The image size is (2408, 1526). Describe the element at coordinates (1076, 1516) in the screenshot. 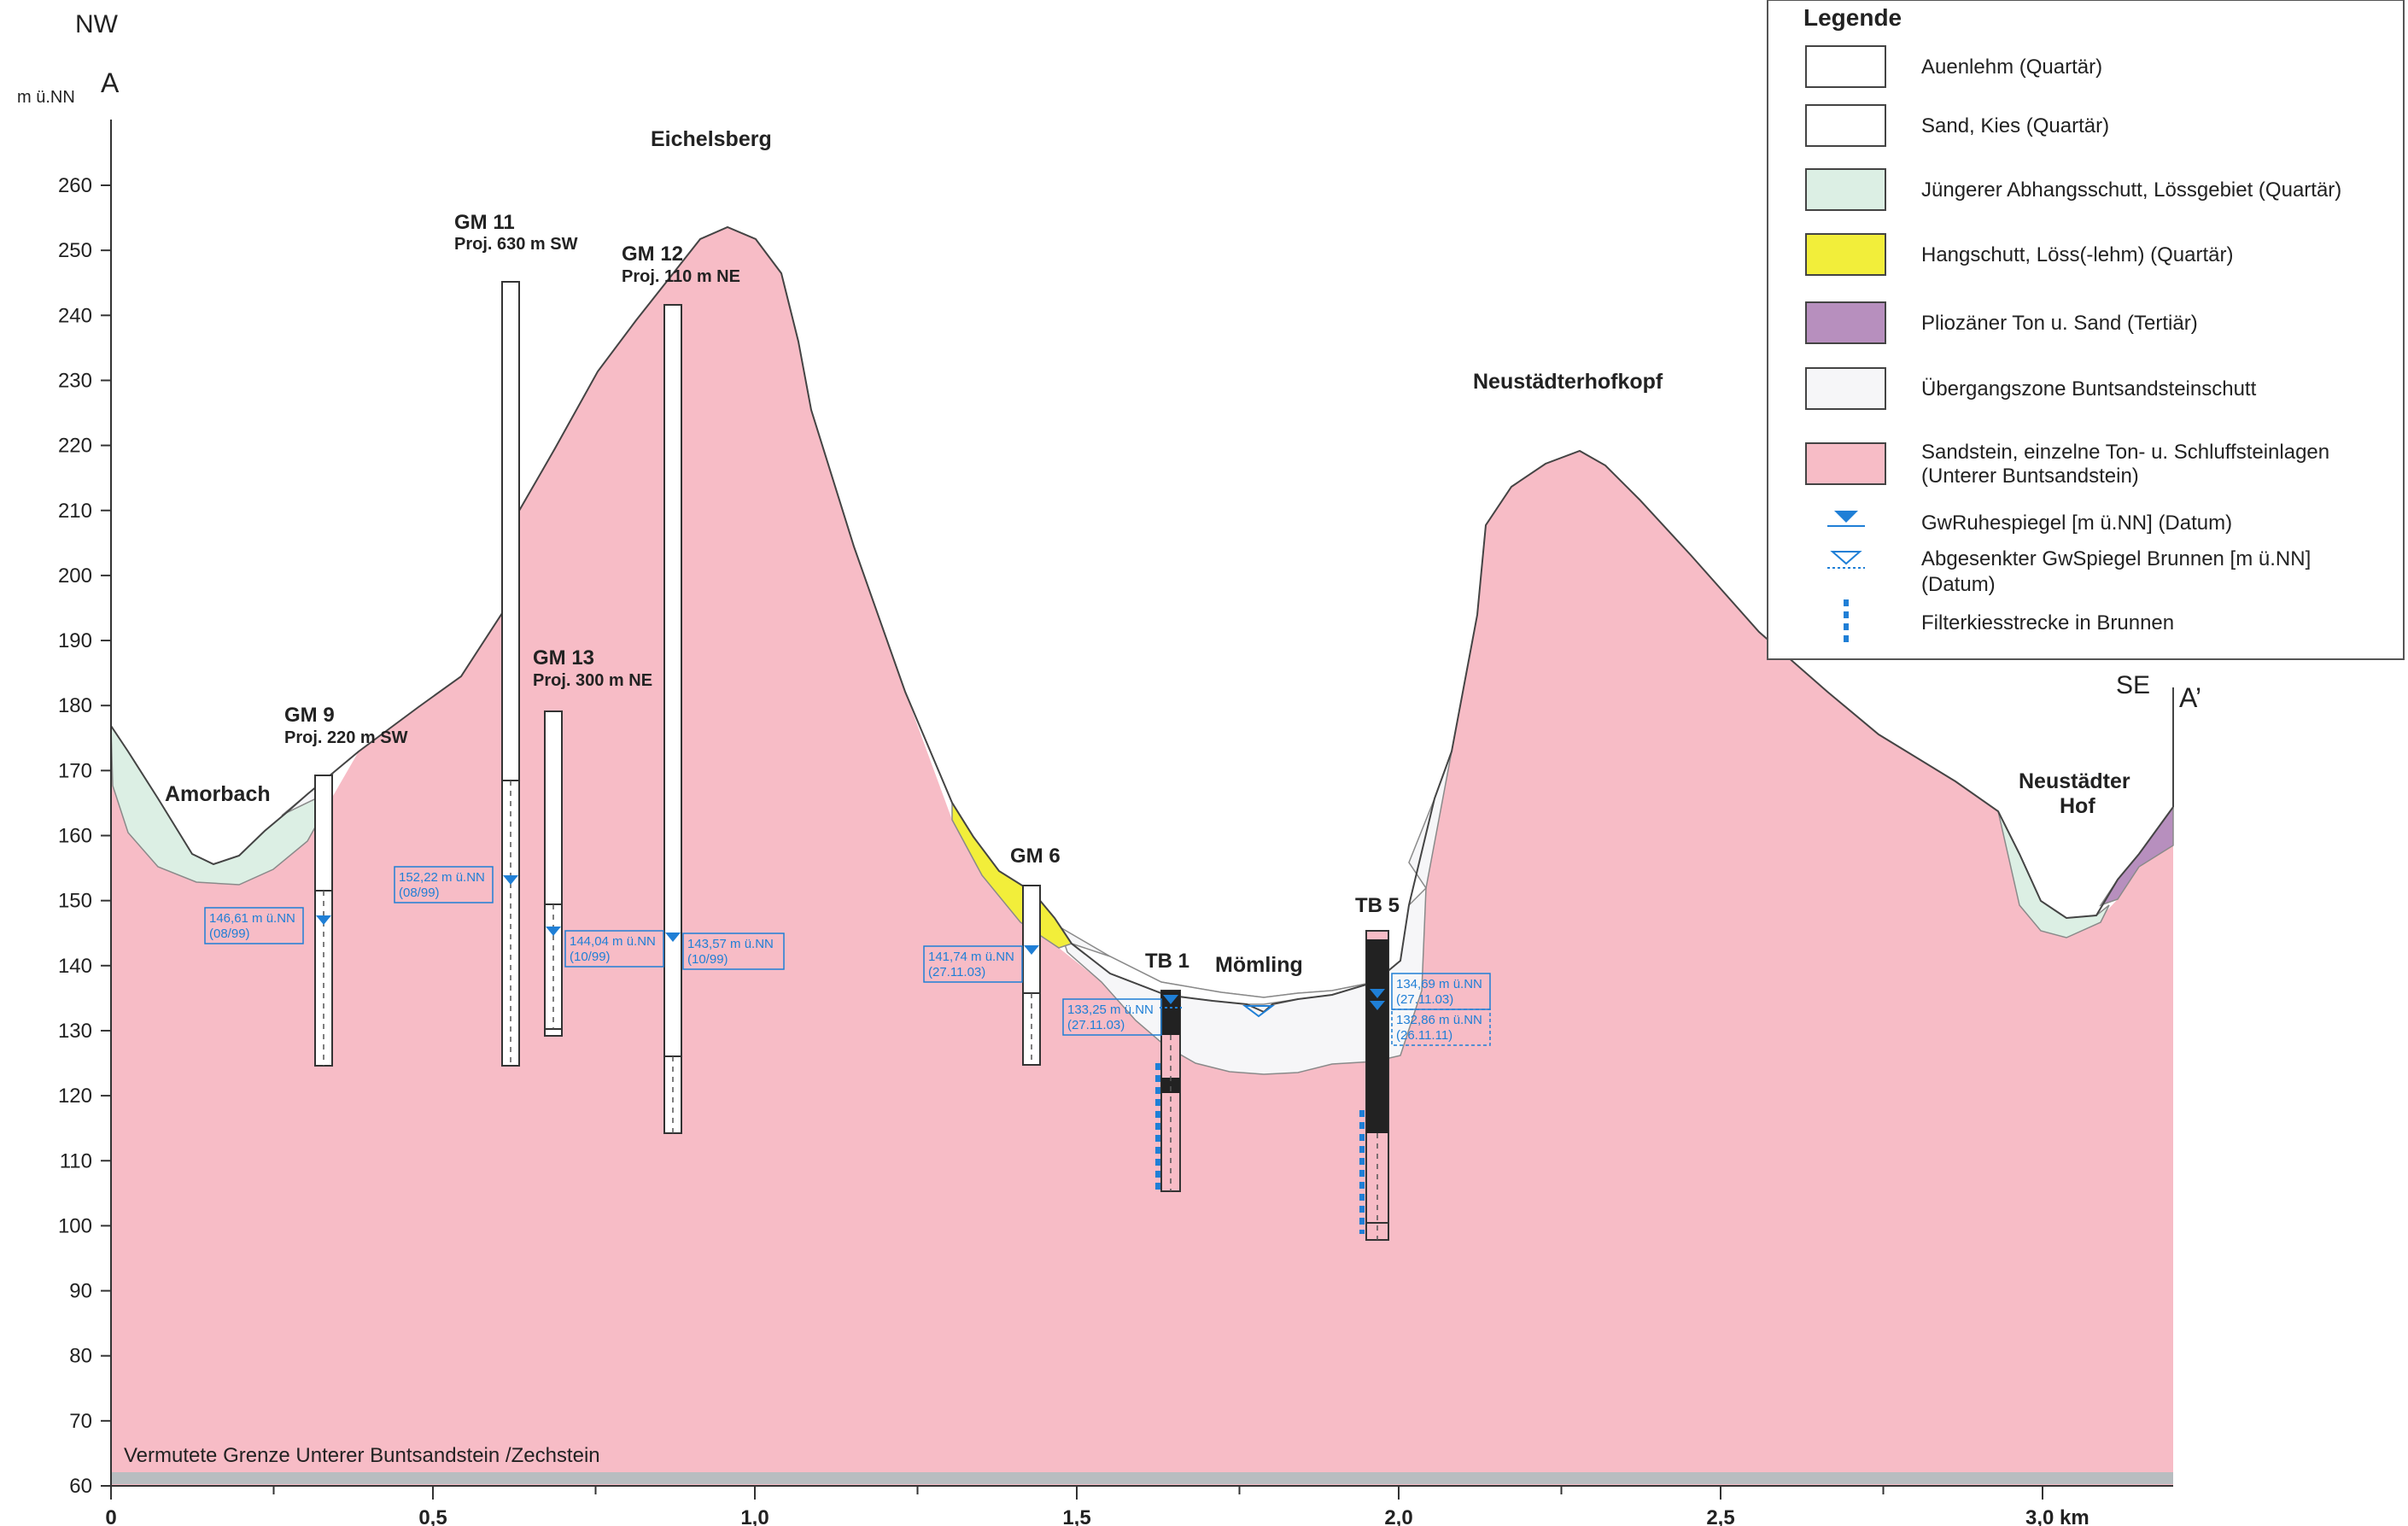

I see `x-tick-label: 1,5` at that location.